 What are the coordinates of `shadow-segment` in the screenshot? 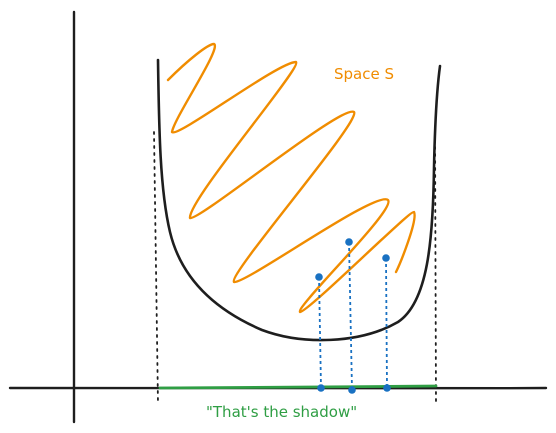 It's located at (298, 387).